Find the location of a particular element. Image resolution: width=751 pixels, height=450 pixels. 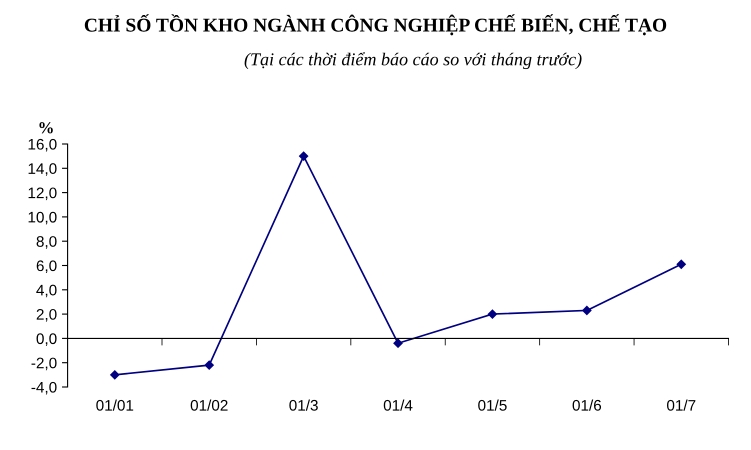

y-axis-title: % is located at coordinates (46, 128).